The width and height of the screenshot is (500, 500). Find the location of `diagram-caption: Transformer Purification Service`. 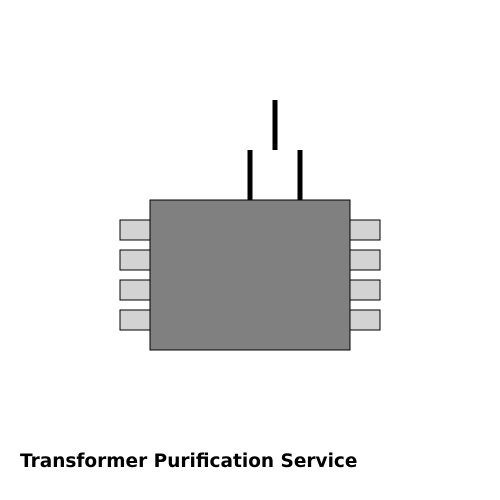

diagram-caption: Transformer Purification Service is located at coordinates (189, 461).